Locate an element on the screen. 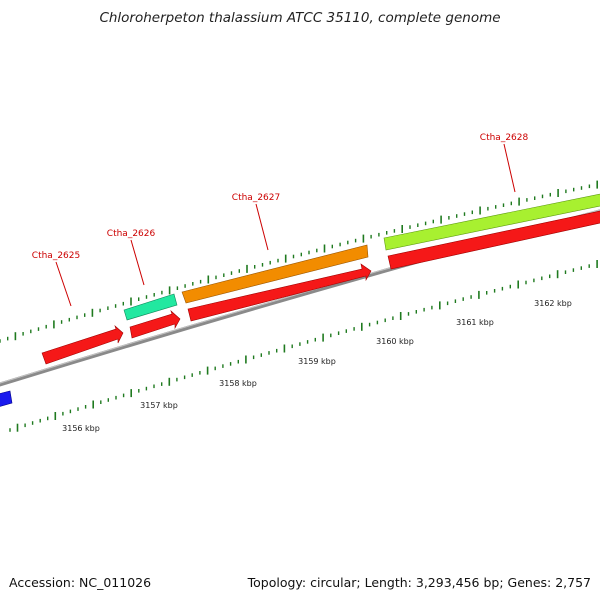 The width and height of the screenshot is (600, 600). scale-label-3162: 3162 kbp is located at coordinates (553, 303).